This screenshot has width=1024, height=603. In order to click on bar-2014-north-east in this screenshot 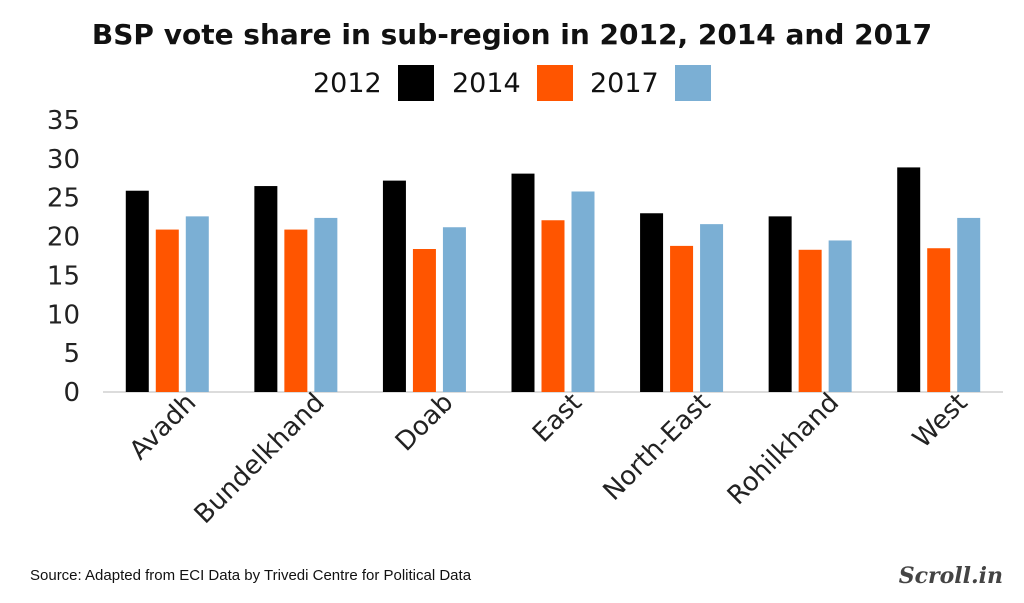, I will do `click(682, 318)`.